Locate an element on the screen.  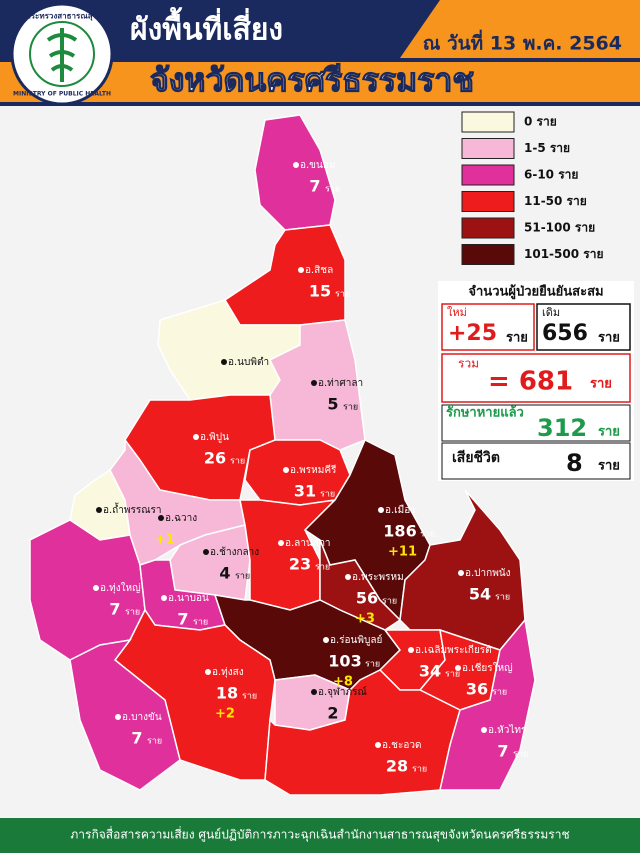
district-name: อ.ช้างกลาง is located at coordinates (234, 552).